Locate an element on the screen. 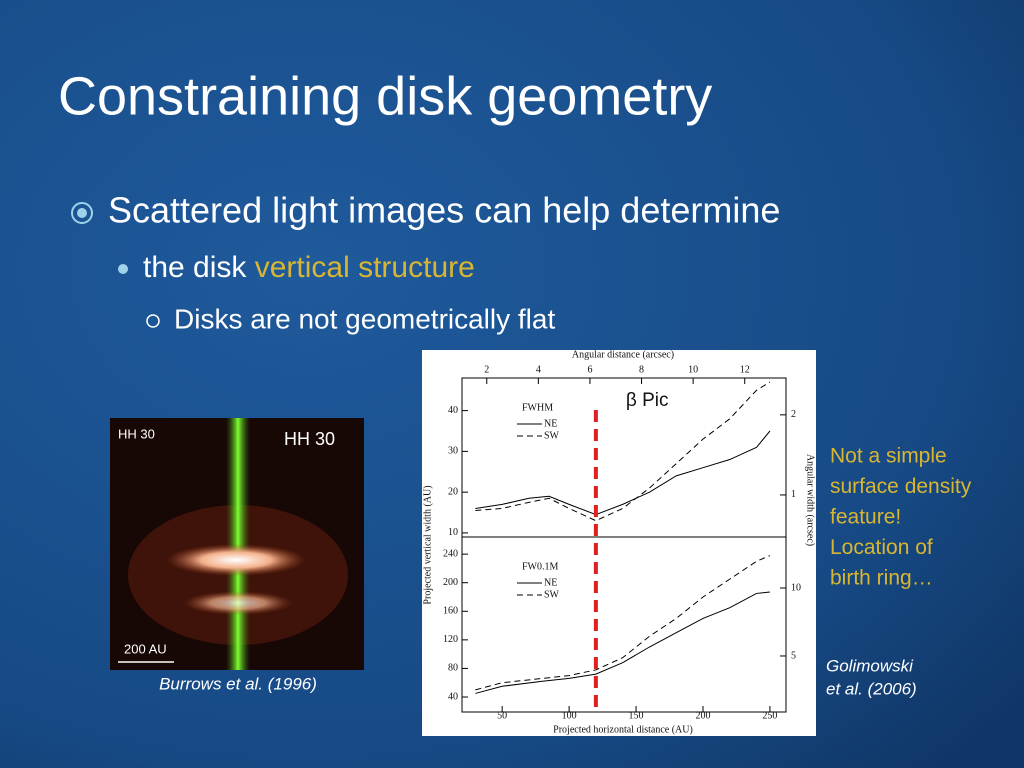  y-tick-label: 160 is located at coordinates (450, 611).